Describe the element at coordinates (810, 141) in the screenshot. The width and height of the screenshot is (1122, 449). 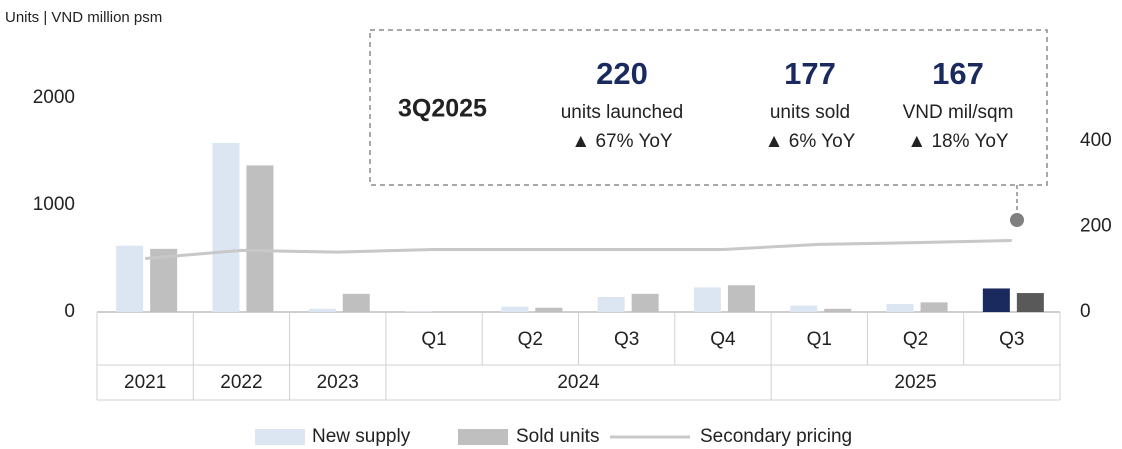
I see `stat-change: ▲ 6% YoY` at that location.